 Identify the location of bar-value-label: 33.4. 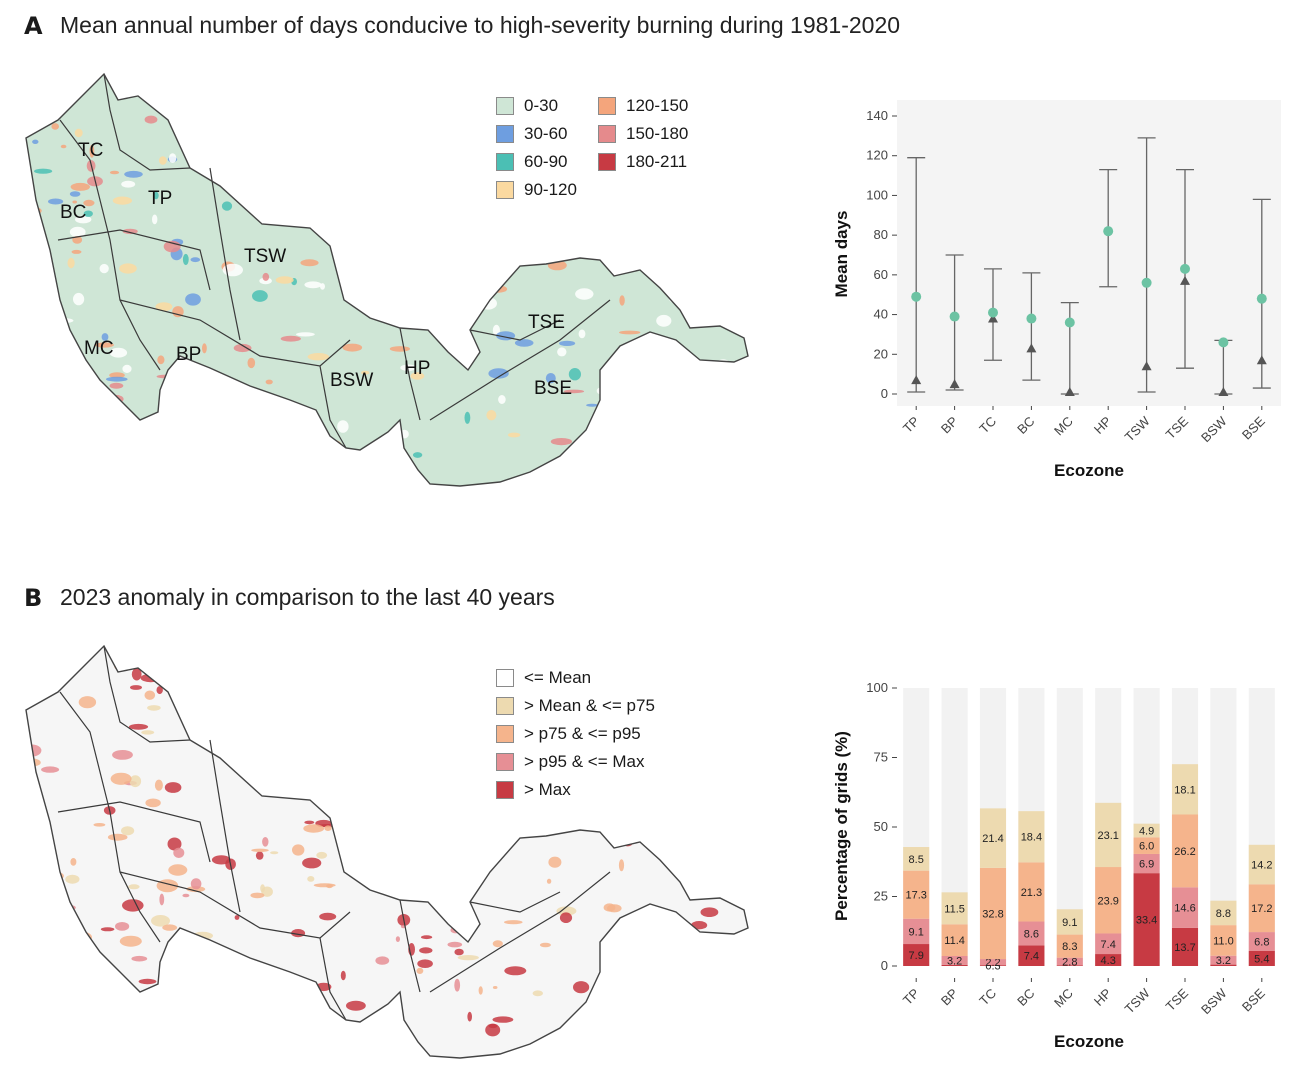
(1146, 921).